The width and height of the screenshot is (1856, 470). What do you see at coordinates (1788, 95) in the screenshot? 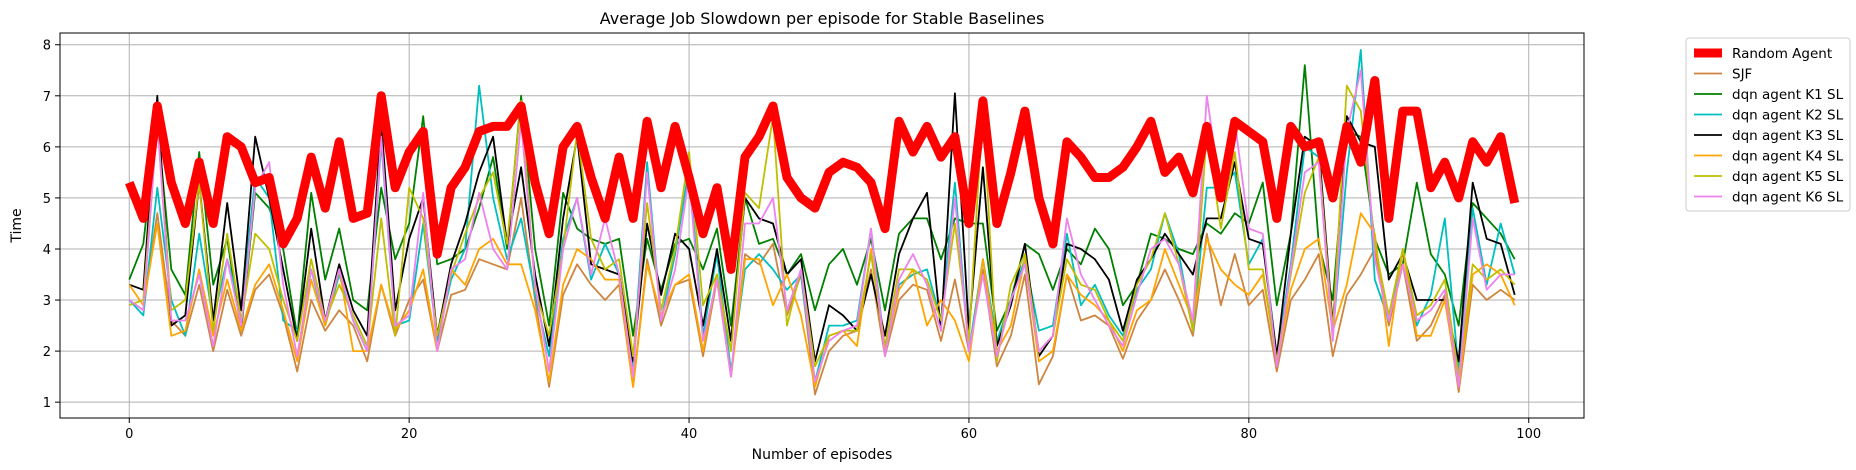
I see `legend-label: dqn agent K1 SL` at bounding box center [1788, 95].